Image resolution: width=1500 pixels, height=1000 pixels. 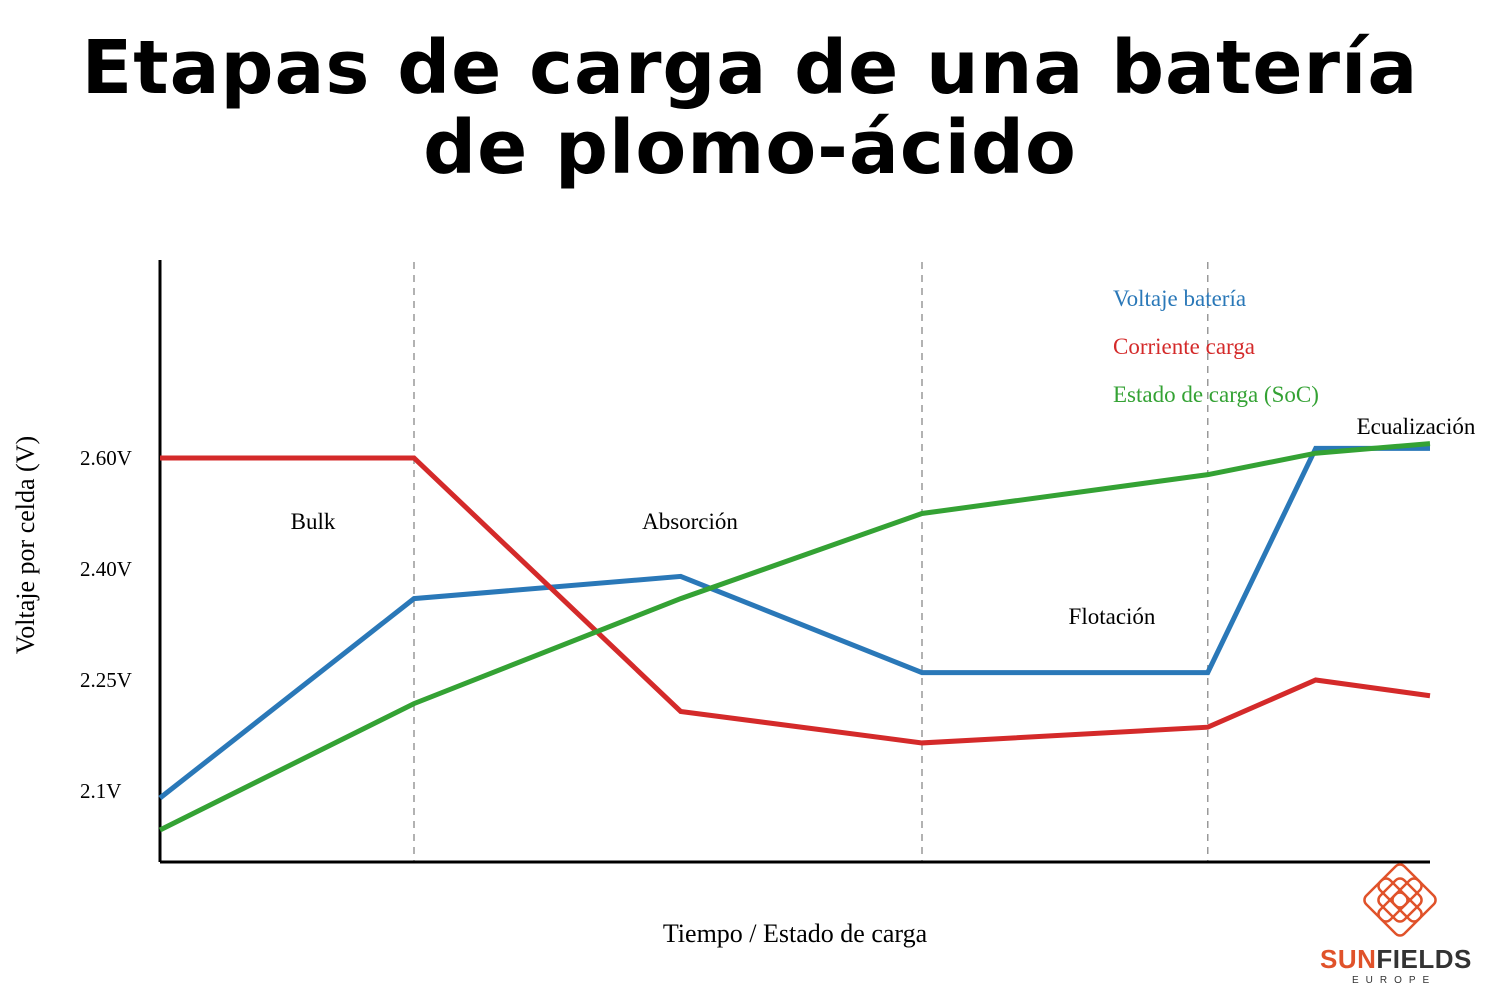 What do you see at coordinates (1216, 394) in the screenshot?
I see `legend-entry: Estado de carga (SoC)` at bounding box center [1216, 394].